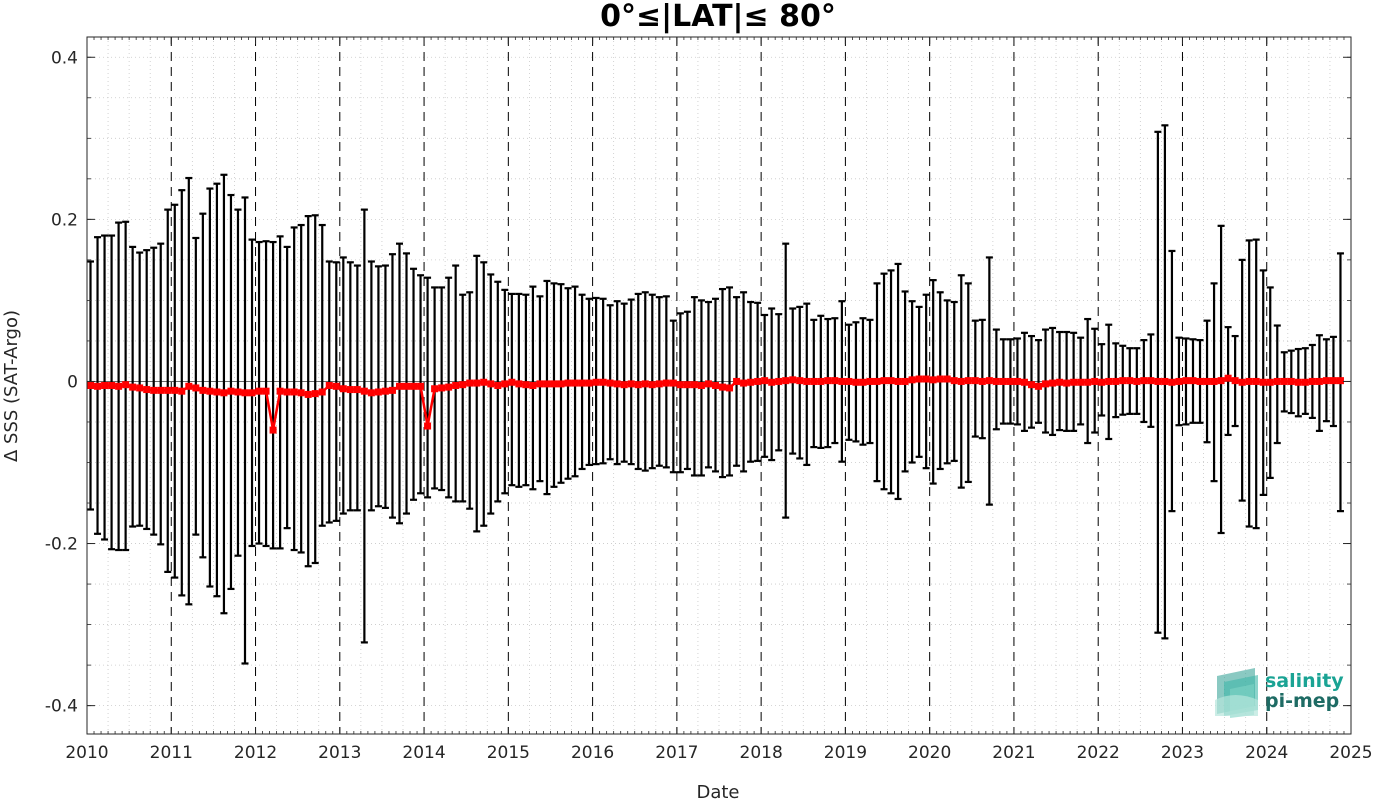 The width and height of the screenshot is (1374, 801). What do you see at coordinates (718, 17) in the screenshot?
I see `chart-title: 0°≤|LAT|≤ 80°` at bounding box center [718, 17].